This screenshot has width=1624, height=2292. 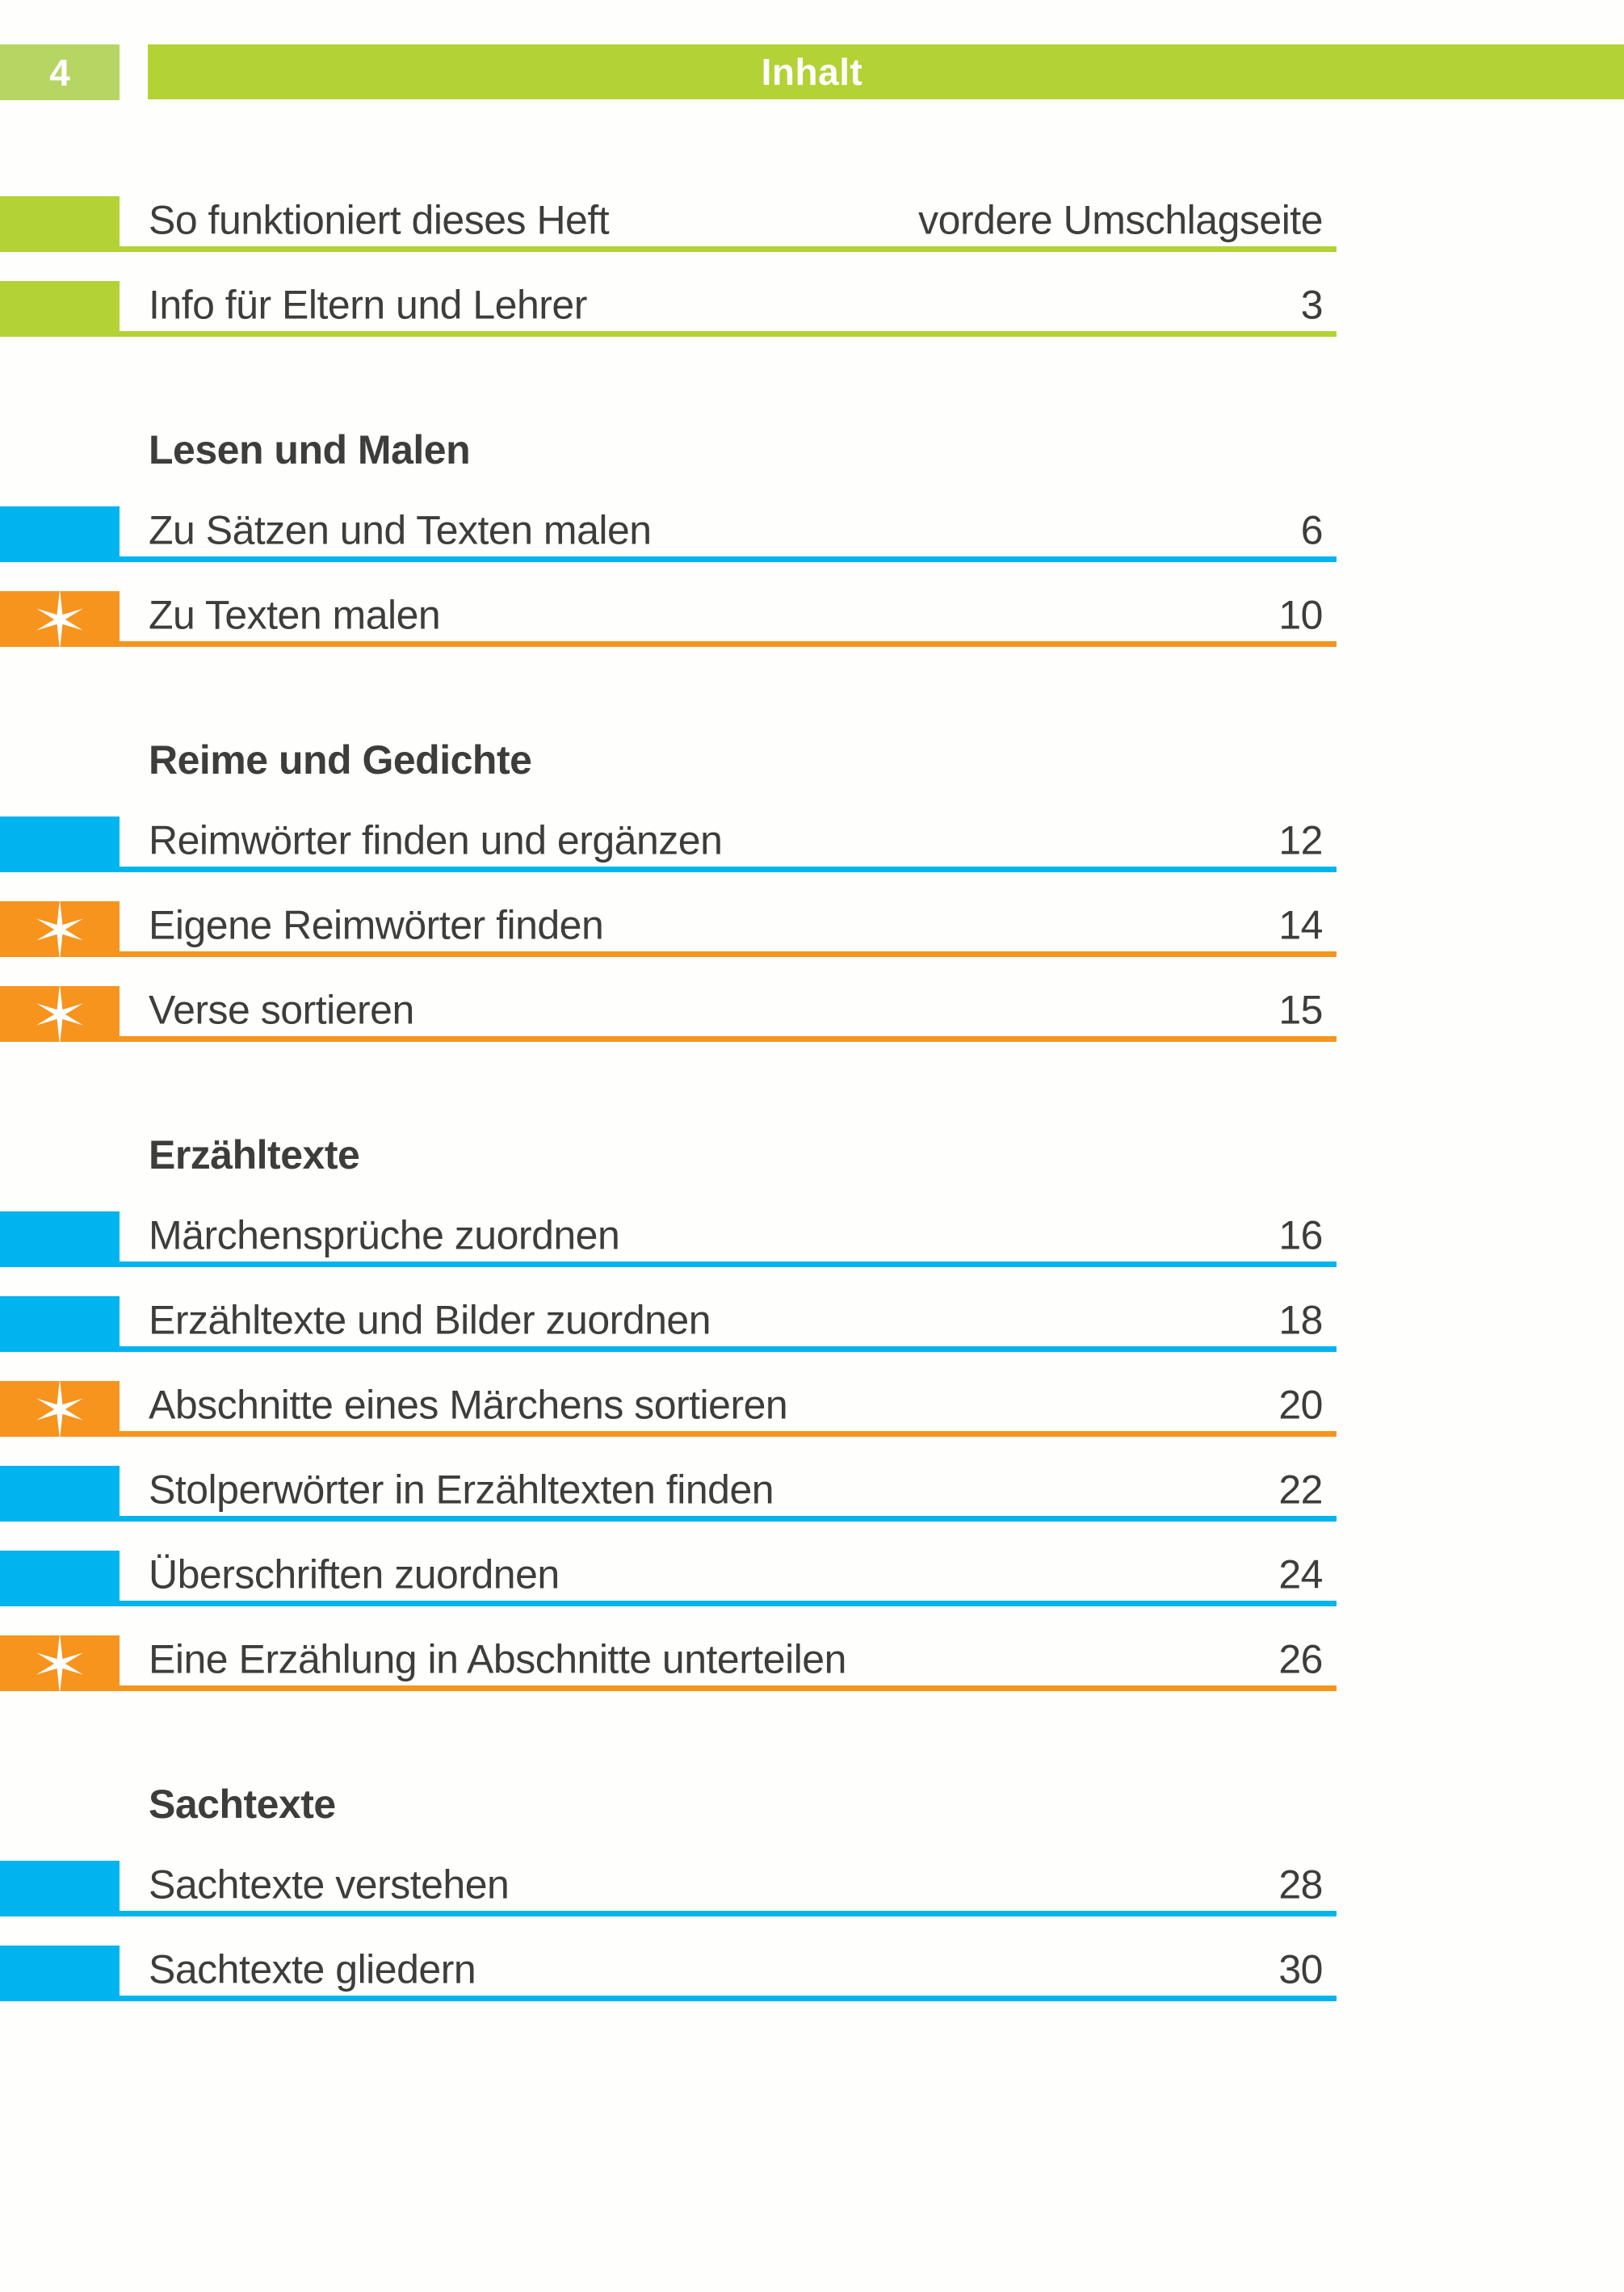 I want to click on section-heading-erzähltexte: Erzähltexte, so click(x=254, y=1155).